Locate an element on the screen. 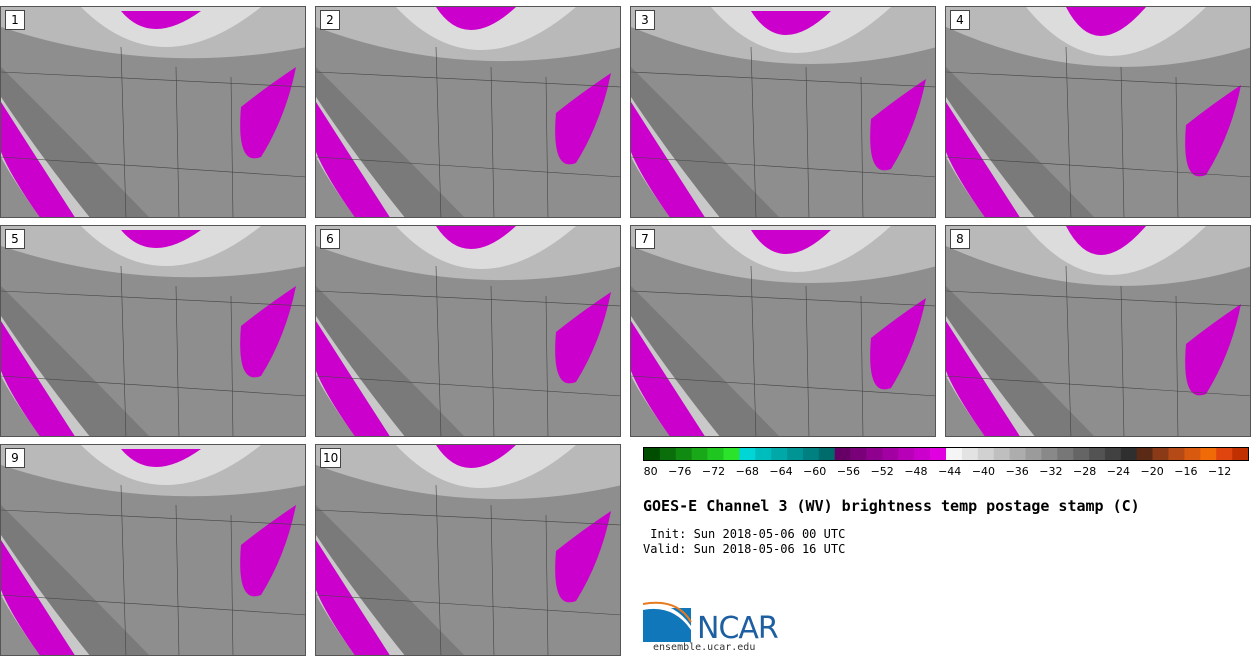 Image resolution: width=1260 pixels, height=657 pixels. ncar-logo-text: NCAR is located at coordinates (738, 628).